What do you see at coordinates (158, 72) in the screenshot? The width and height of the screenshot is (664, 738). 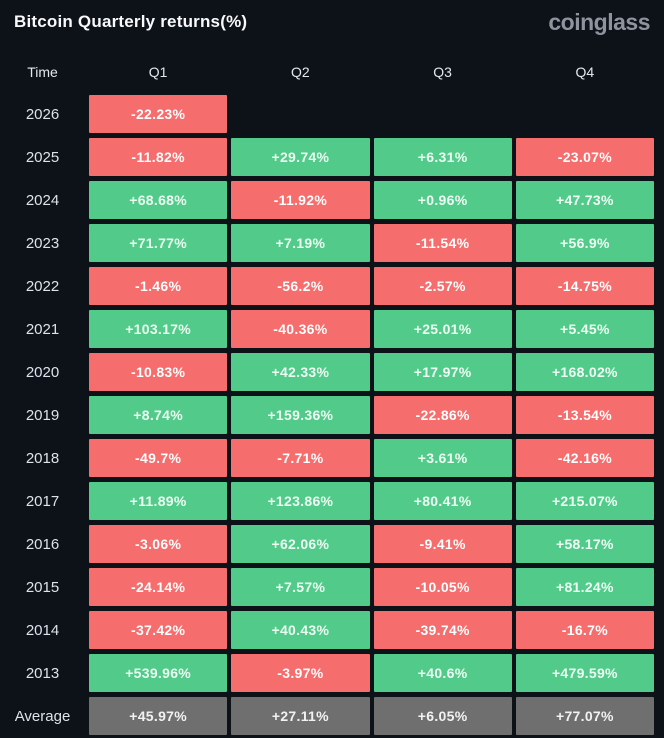 I see `column-header-q1: Q1` at bounding box center [158, 72].